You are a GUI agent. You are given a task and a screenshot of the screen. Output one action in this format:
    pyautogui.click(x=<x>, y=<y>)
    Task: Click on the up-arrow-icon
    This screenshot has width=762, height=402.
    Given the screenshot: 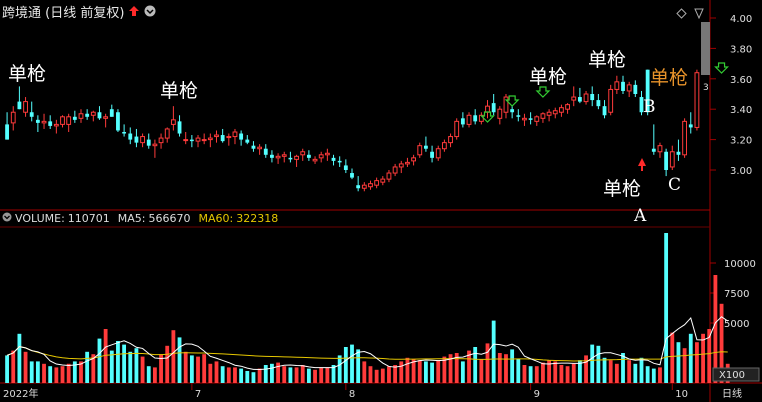 What is the action you would take?
    pyautogui.click(x=134, y=11)
    